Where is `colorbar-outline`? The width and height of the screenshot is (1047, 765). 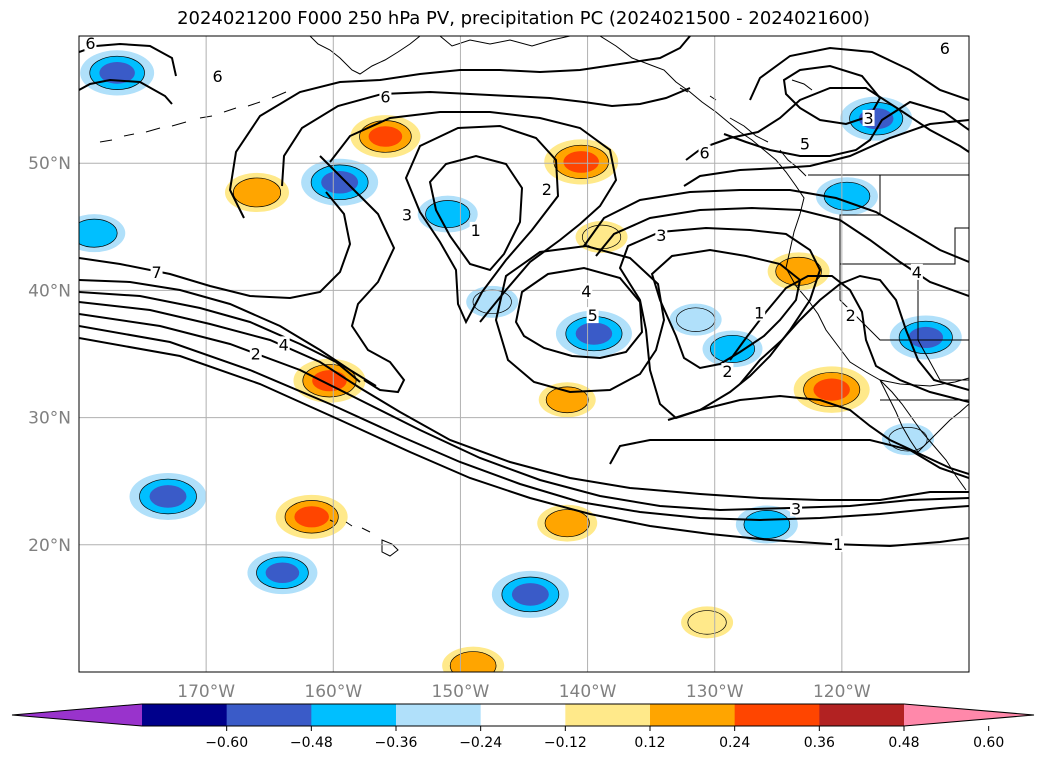
colorbar-outline is located at coordinates (523, 715).